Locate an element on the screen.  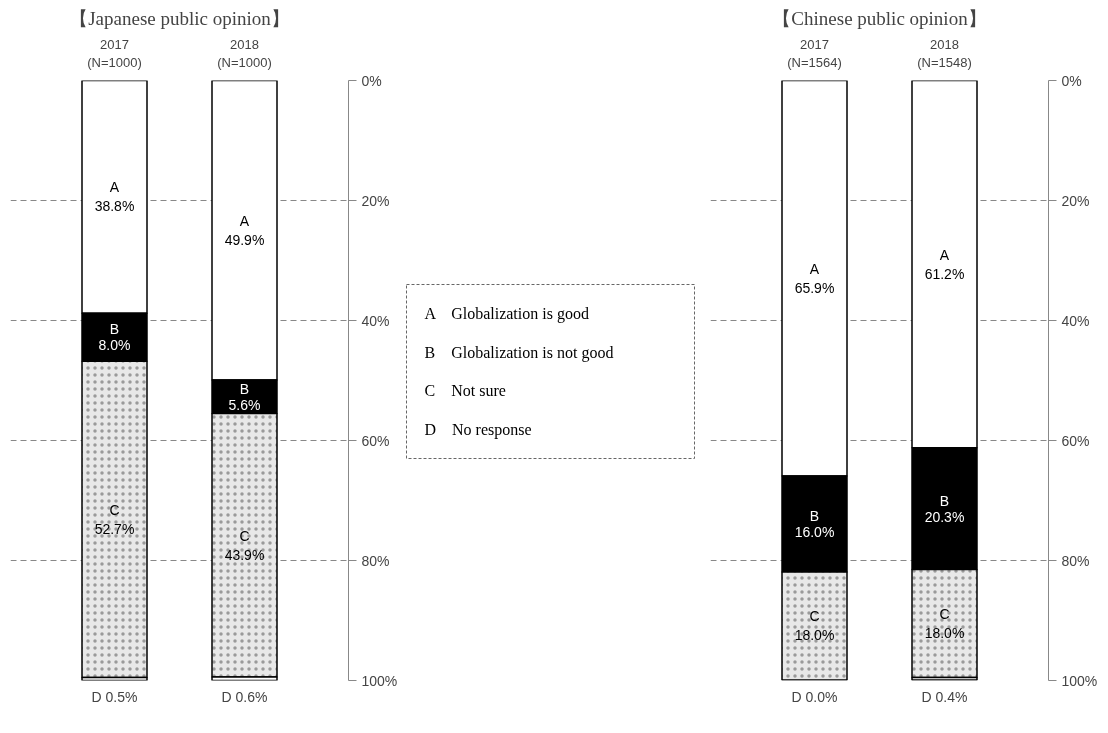
data-label: 65.9% is located at coordinates (814, 287).